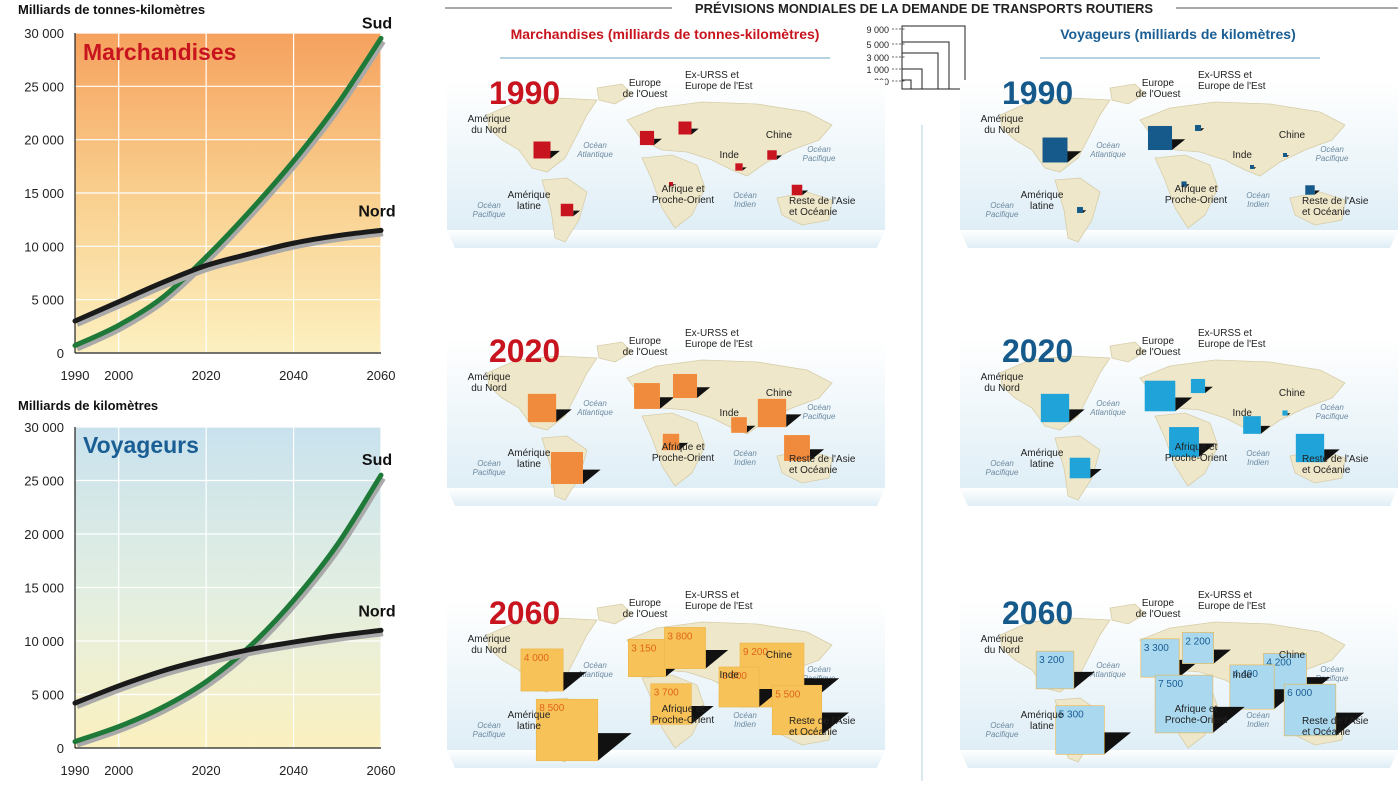 This screenshot has height=786, width=1400. What do you see at coordinates (376, 611) in the screenshot?
I see `series-label: Nord` at bounding box center [376, 611].